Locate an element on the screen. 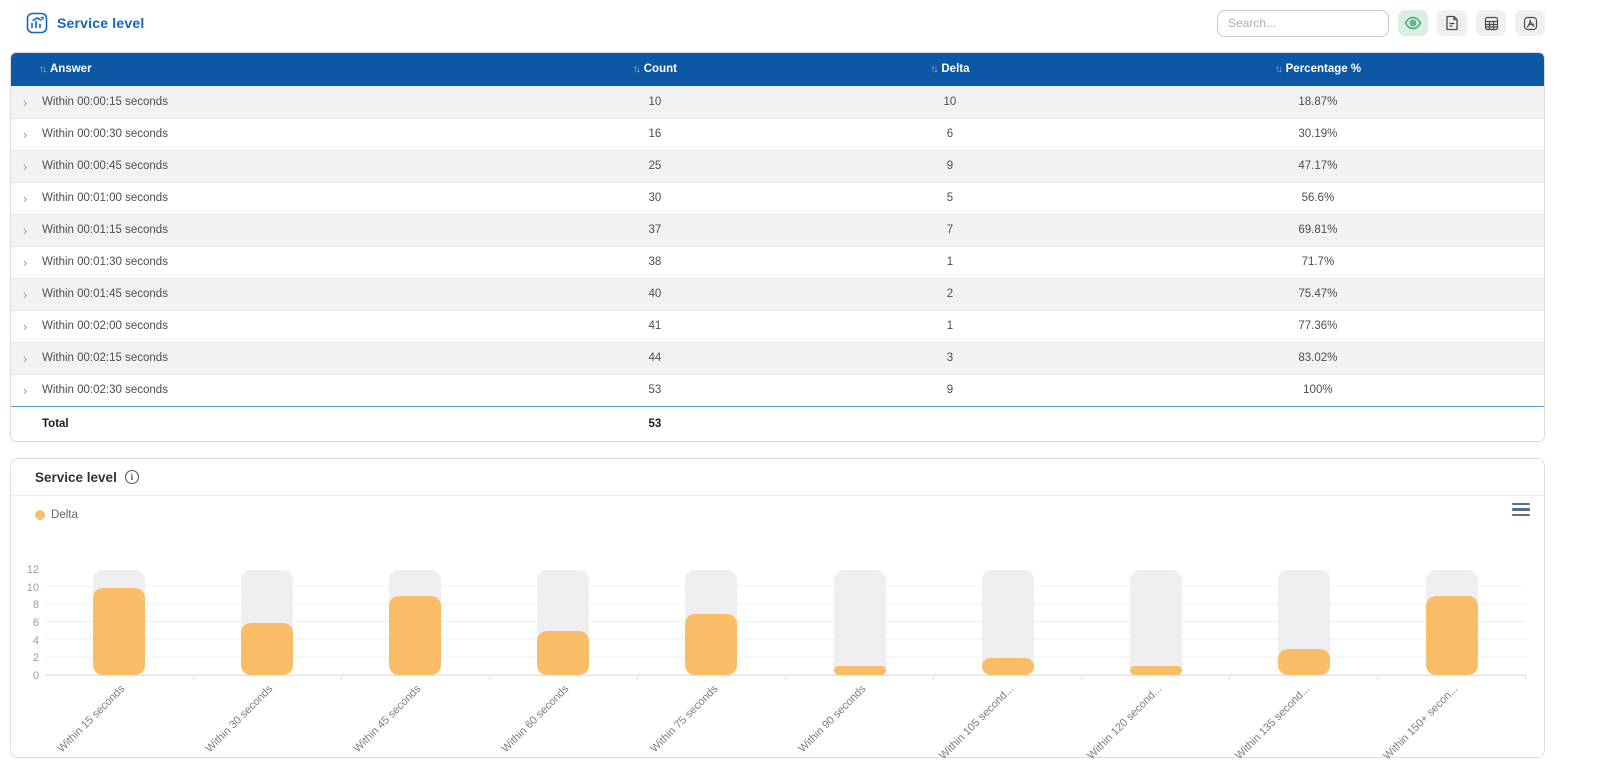  table-row: › Within 00:02:30 seconds 53 9 100% is located at coordinates (777, 389).